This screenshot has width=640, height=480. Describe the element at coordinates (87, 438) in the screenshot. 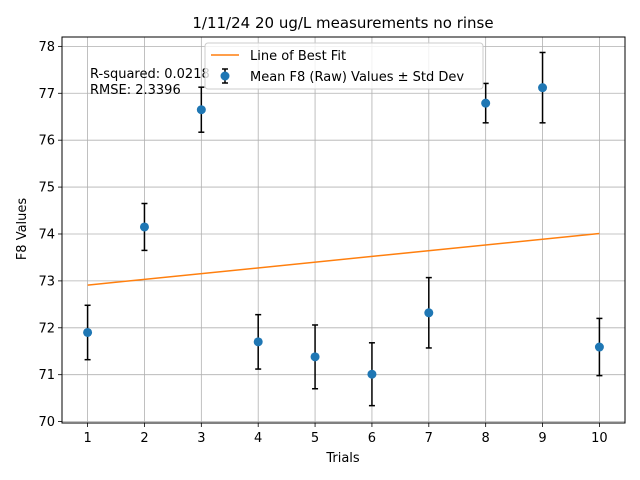

I see `x-tick-label: 1` at that location.